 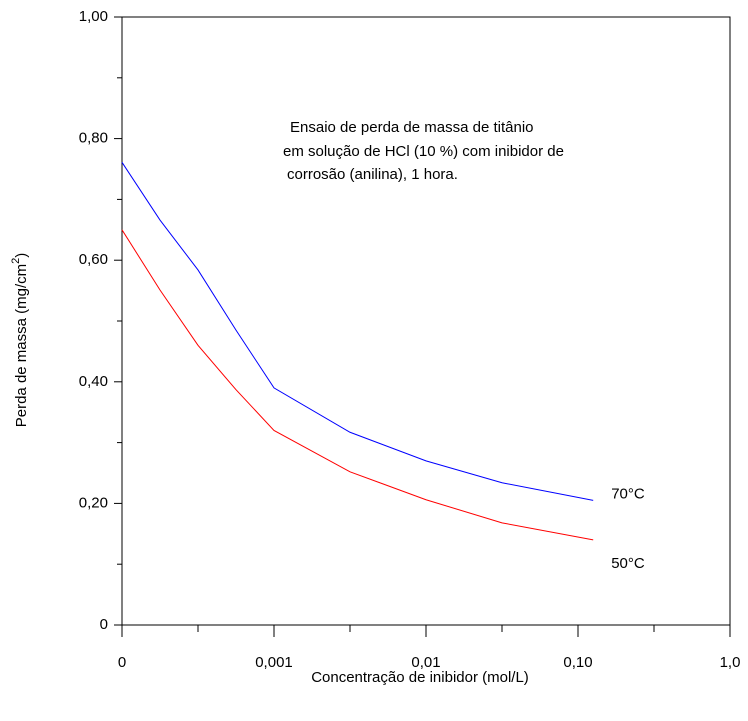 What do you see at coordinates (20, 340) in the screenshot?
I see `y-axis-label: Perda de massa (mg/cm2)` at bounding box center [20, 340].